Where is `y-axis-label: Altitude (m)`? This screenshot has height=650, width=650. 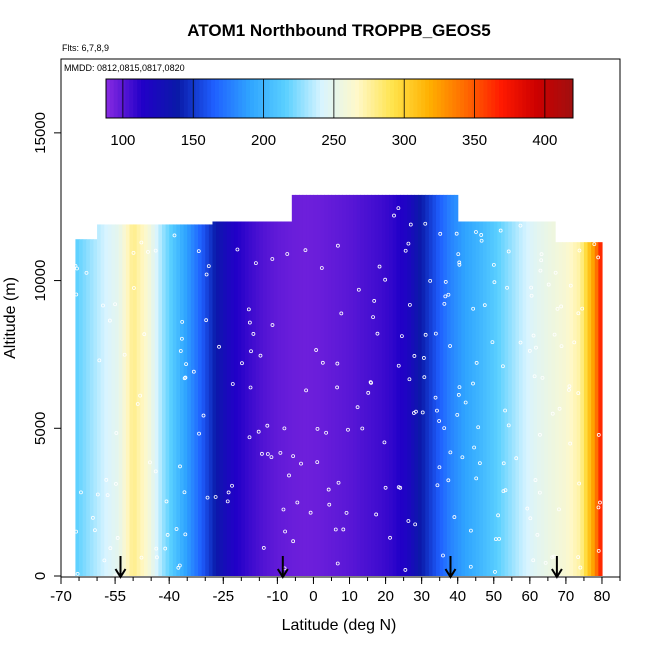
y-axis-label: Altitude (m) is located at coordinates (10, 318).